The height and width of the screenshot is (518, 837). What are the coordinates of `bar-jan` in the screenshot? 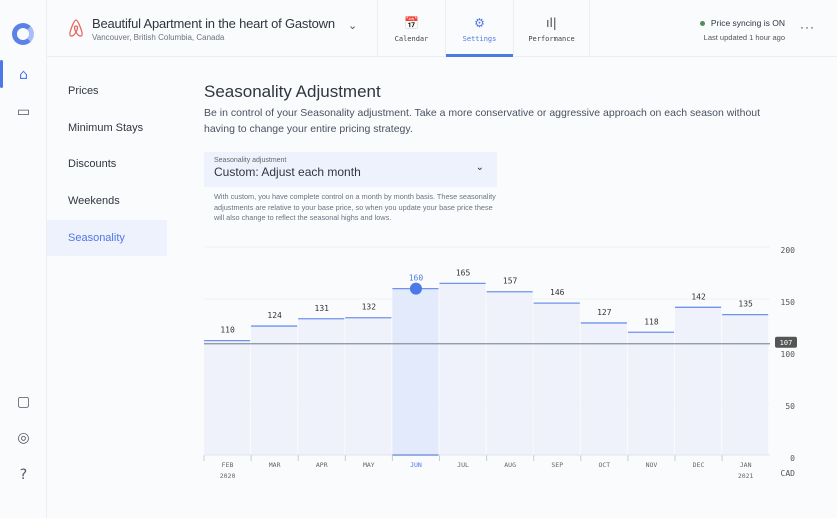 It's located at (745, 384).